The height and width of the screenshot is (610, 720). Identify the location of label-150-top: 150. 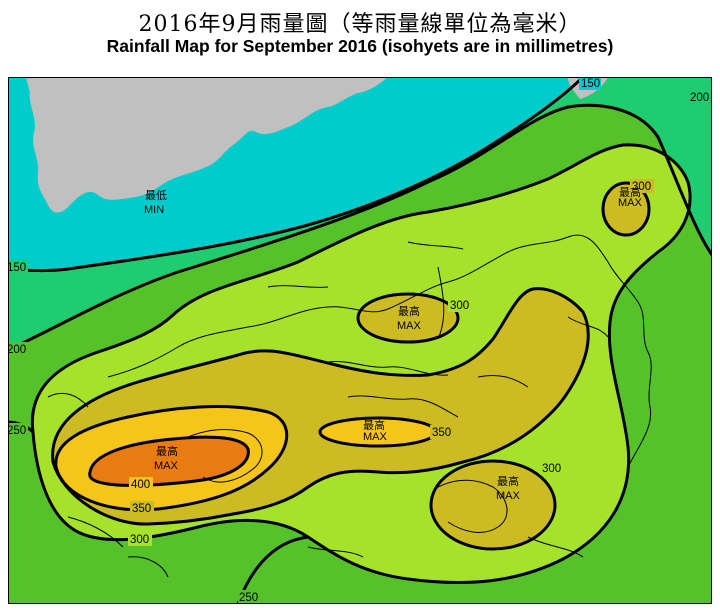
(590, 84).